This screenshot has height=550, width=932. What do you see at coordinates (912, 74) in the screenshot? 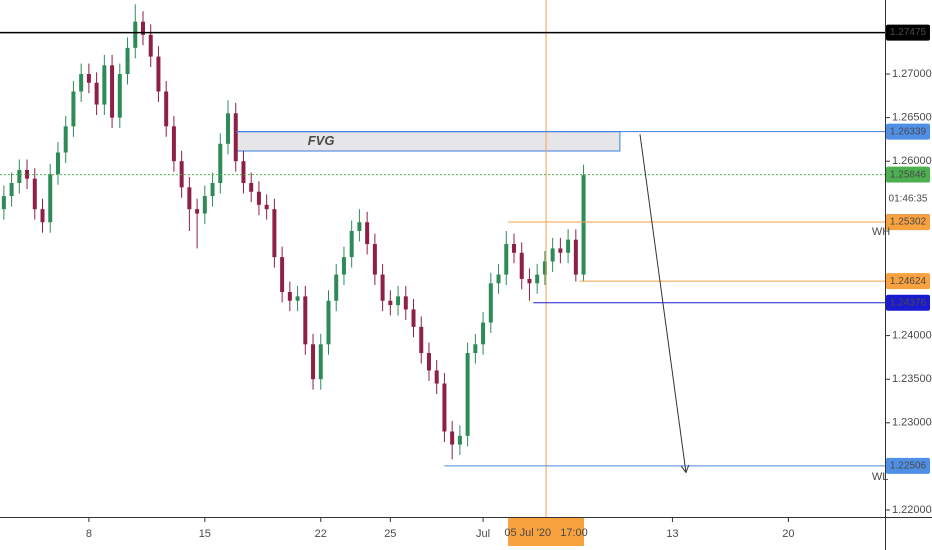
I see `y-tick-label: 1.27000` at bounding box center [912, 74].